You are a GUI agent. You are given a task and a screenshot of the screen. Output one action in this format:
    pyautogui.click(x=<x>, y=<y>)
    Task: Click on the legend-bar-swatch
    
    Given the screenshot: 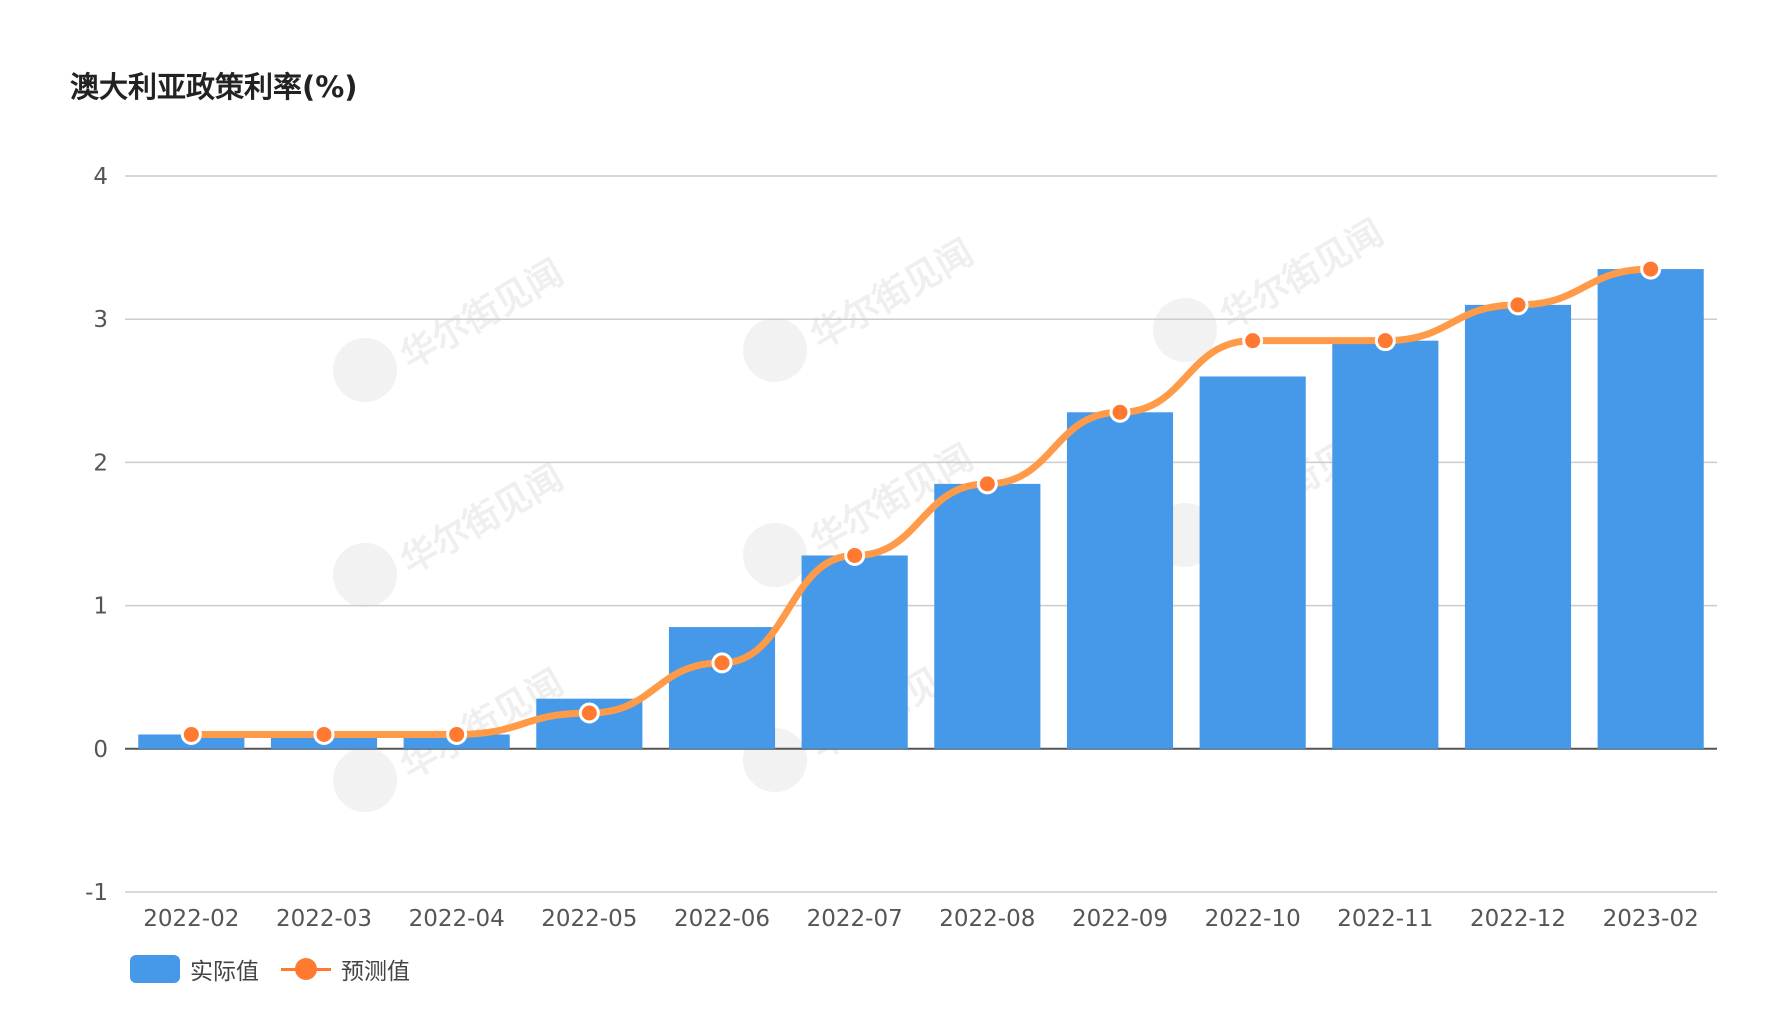 What is the action you would take?
    pyautogui.click(x=155, y=969)
    